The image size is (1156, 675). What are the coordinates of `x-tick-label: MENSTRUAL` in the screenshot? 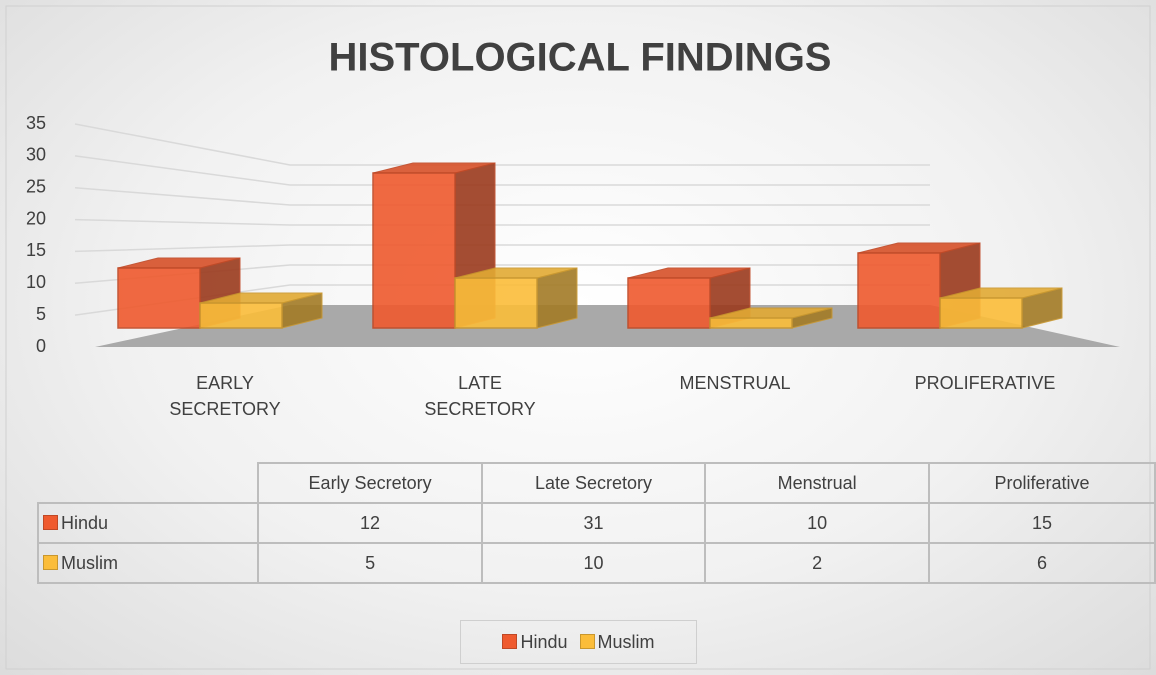 It's located at (735, 383).